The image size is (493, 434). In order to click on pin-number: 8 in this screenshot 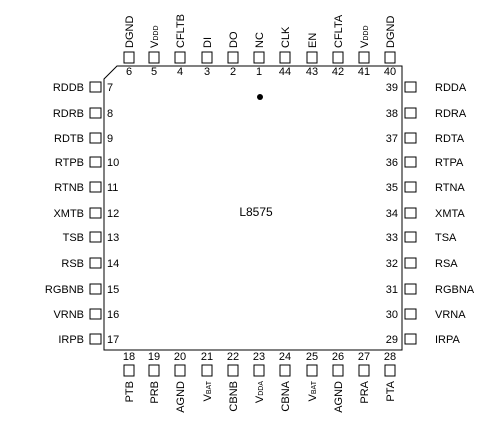, I will do `click(110, 114)`.